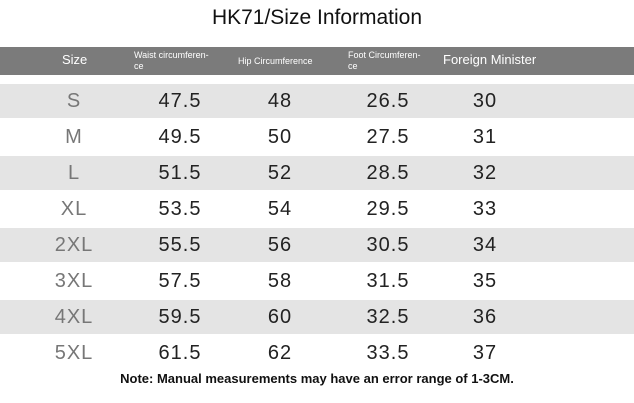 Image resolution: width=634 pixels, height=403 pixels. I want to click on table-cell: 61.5, so click(180, 353).